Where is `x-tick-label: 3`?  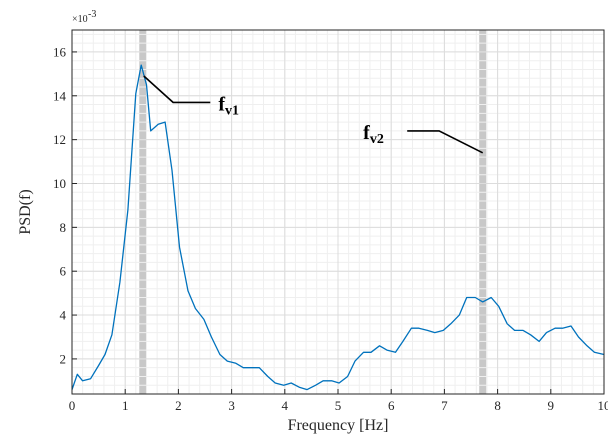
x-tick-label: 3 is located at coordinates (231, 405).